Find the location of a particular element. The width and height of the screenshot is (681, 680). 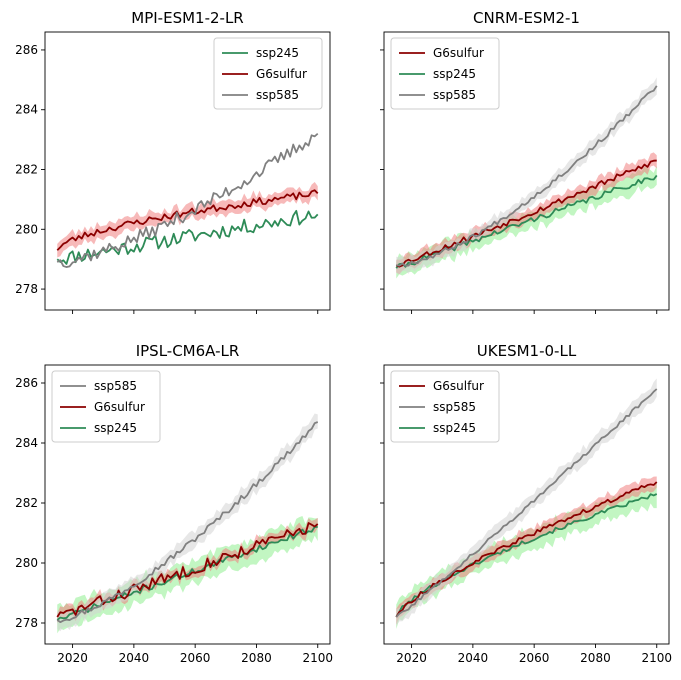

legend: ssp585 G6sulfur ssp245 is located at coordinates (106, 406).